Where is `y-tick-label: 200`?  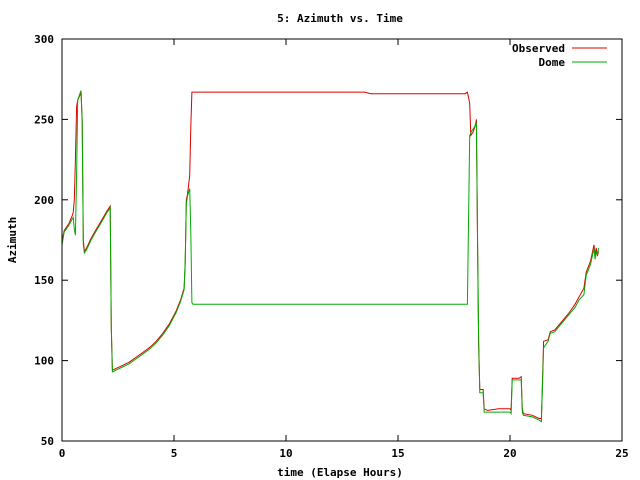 y-tick-label: 200 is located at coordinates (44, 200).